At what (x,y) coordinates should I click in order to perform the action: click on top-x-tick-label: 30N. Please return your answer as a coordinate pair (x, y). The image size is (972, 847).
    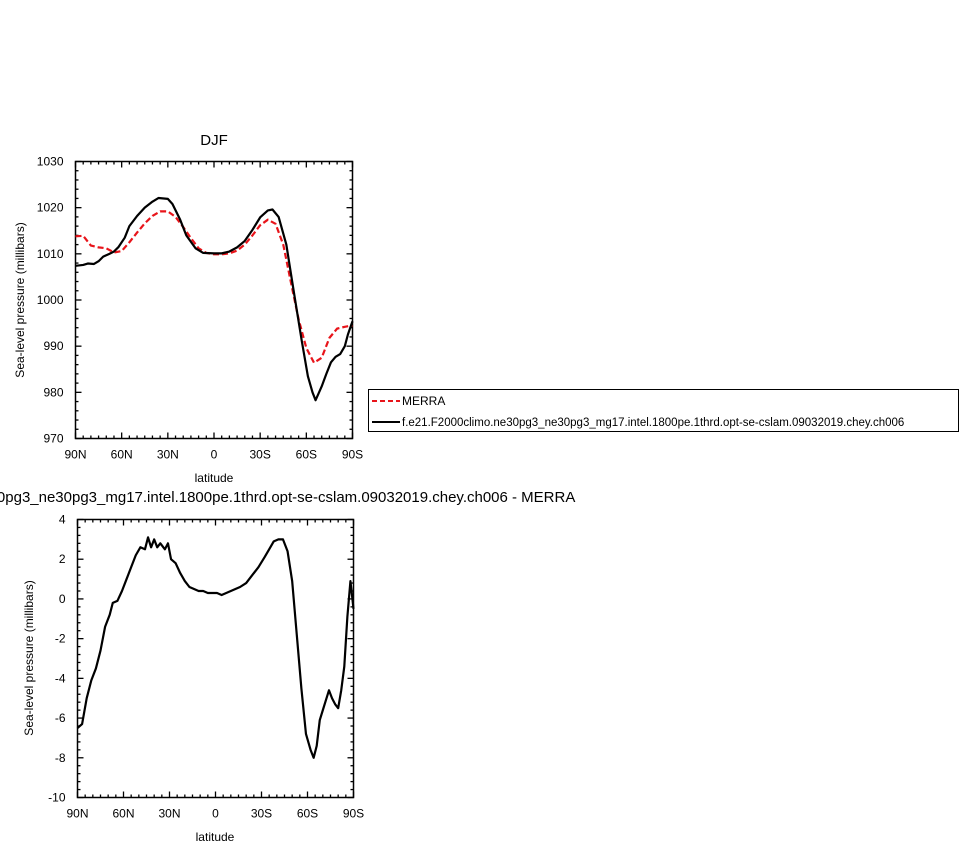
    Looking at the image, I should click on (168, 455).